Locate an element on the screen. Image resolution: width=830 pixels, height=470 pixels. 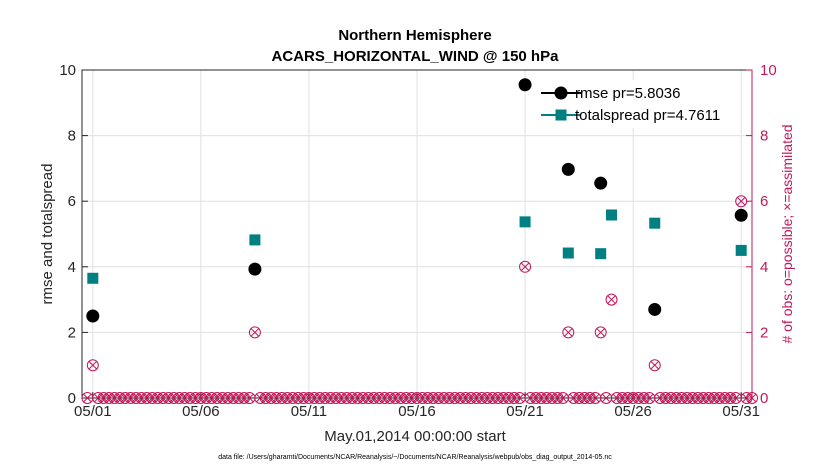
chart-title-line1: Northern Hemisphere is located at coordinates (414, 35).